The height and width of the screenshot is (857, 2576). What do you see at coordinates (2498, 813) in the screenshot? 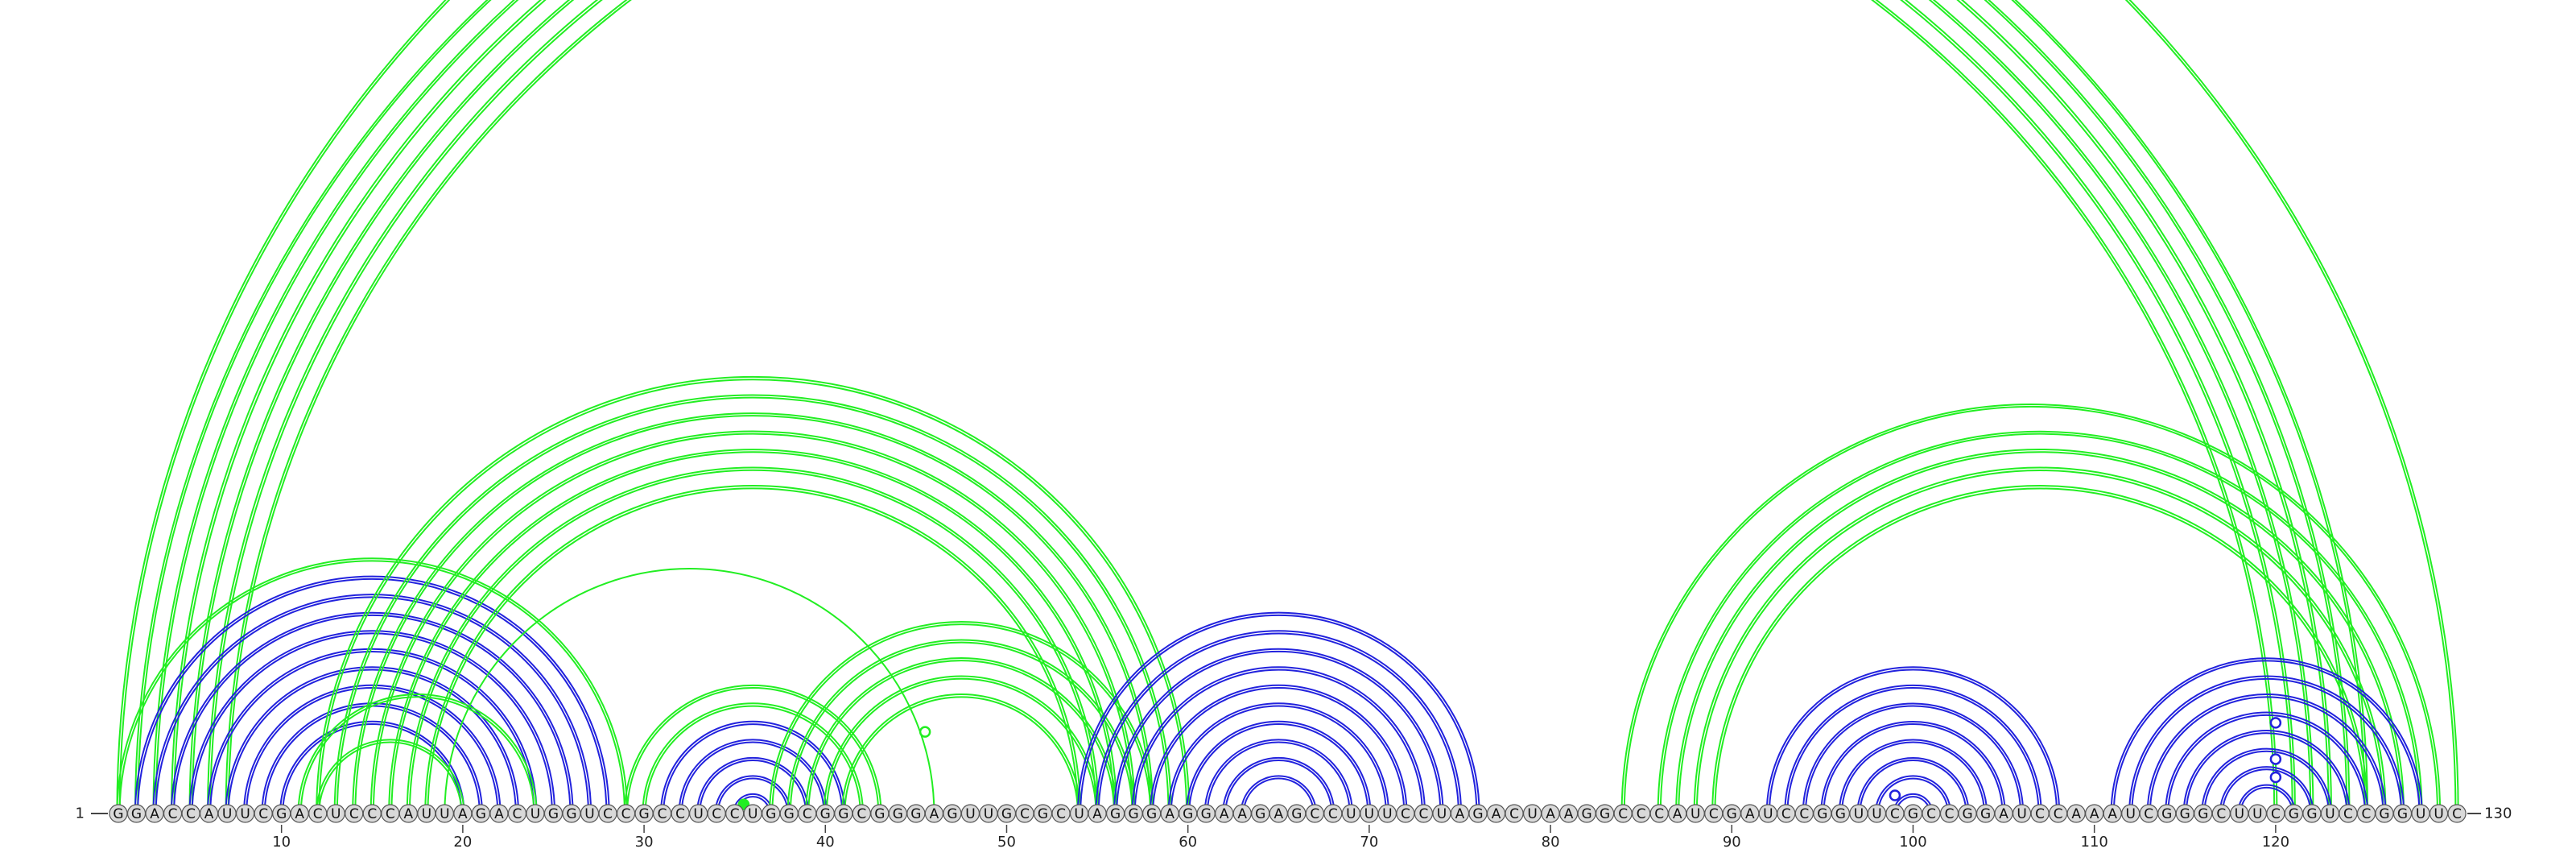
I see `end-label: 130` at bounding box center [2498, 813].